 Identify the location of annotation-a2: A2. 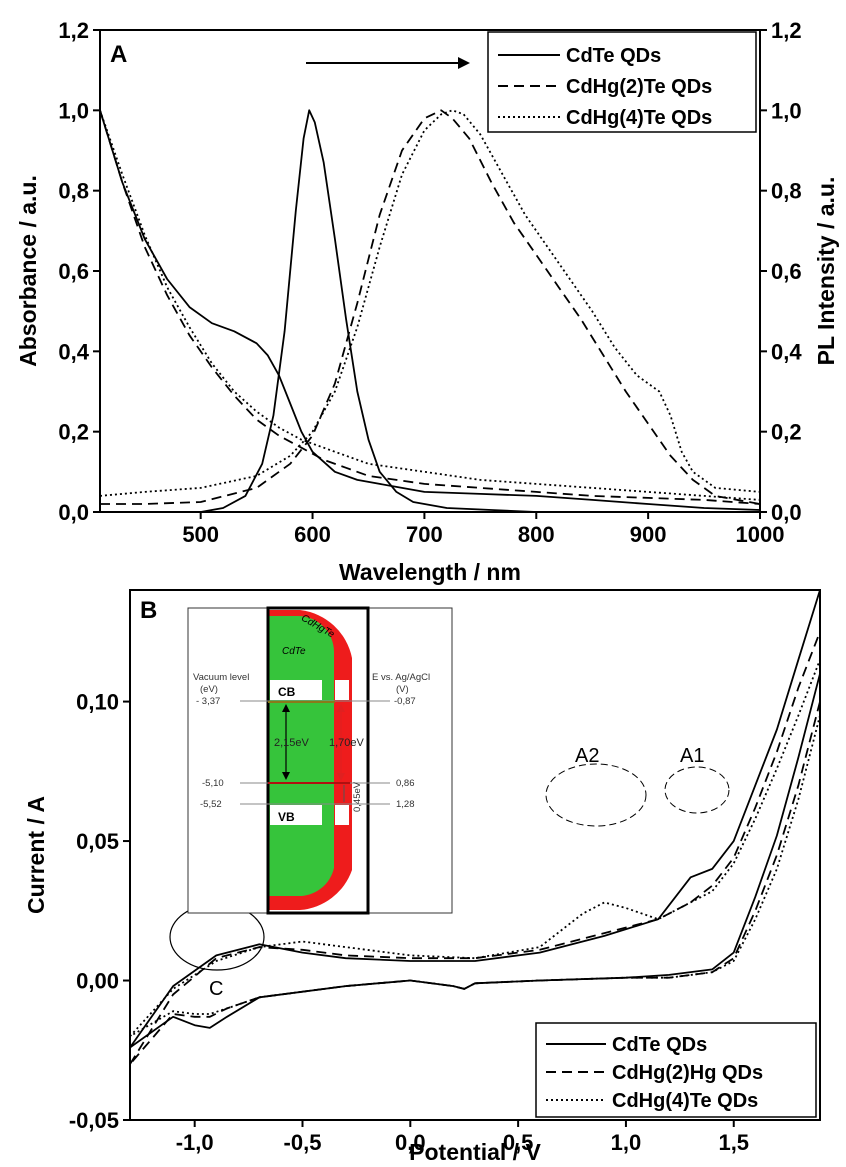
(587, 756).